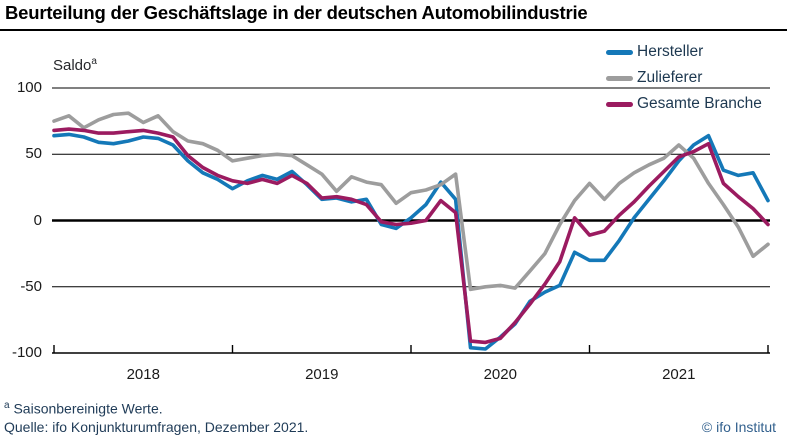 This screenshot has width=787, height=443. I want to click on footnote: a Saisonbereinigte Werte., so click(83, 408).